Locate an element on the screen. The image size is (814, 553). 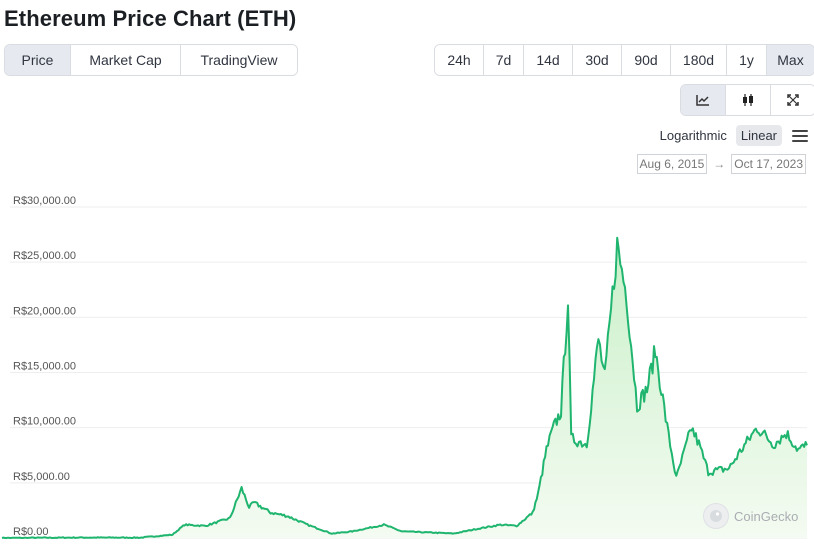
page-title: Ethereum Price Chart (ETH) is located at coordinates (150, 18).